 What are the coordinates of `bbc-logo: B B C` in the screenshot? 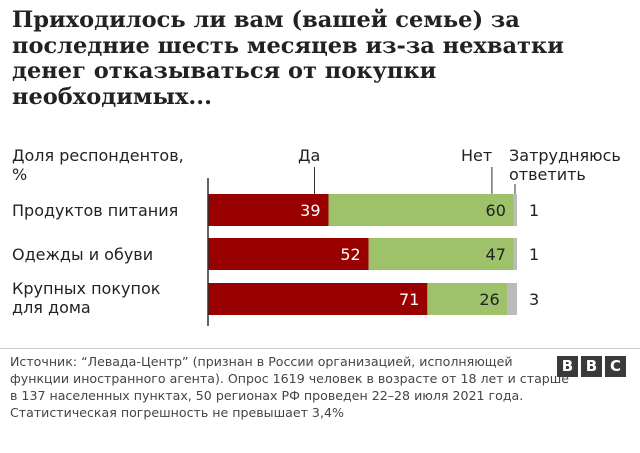 It's located at (591, 366).